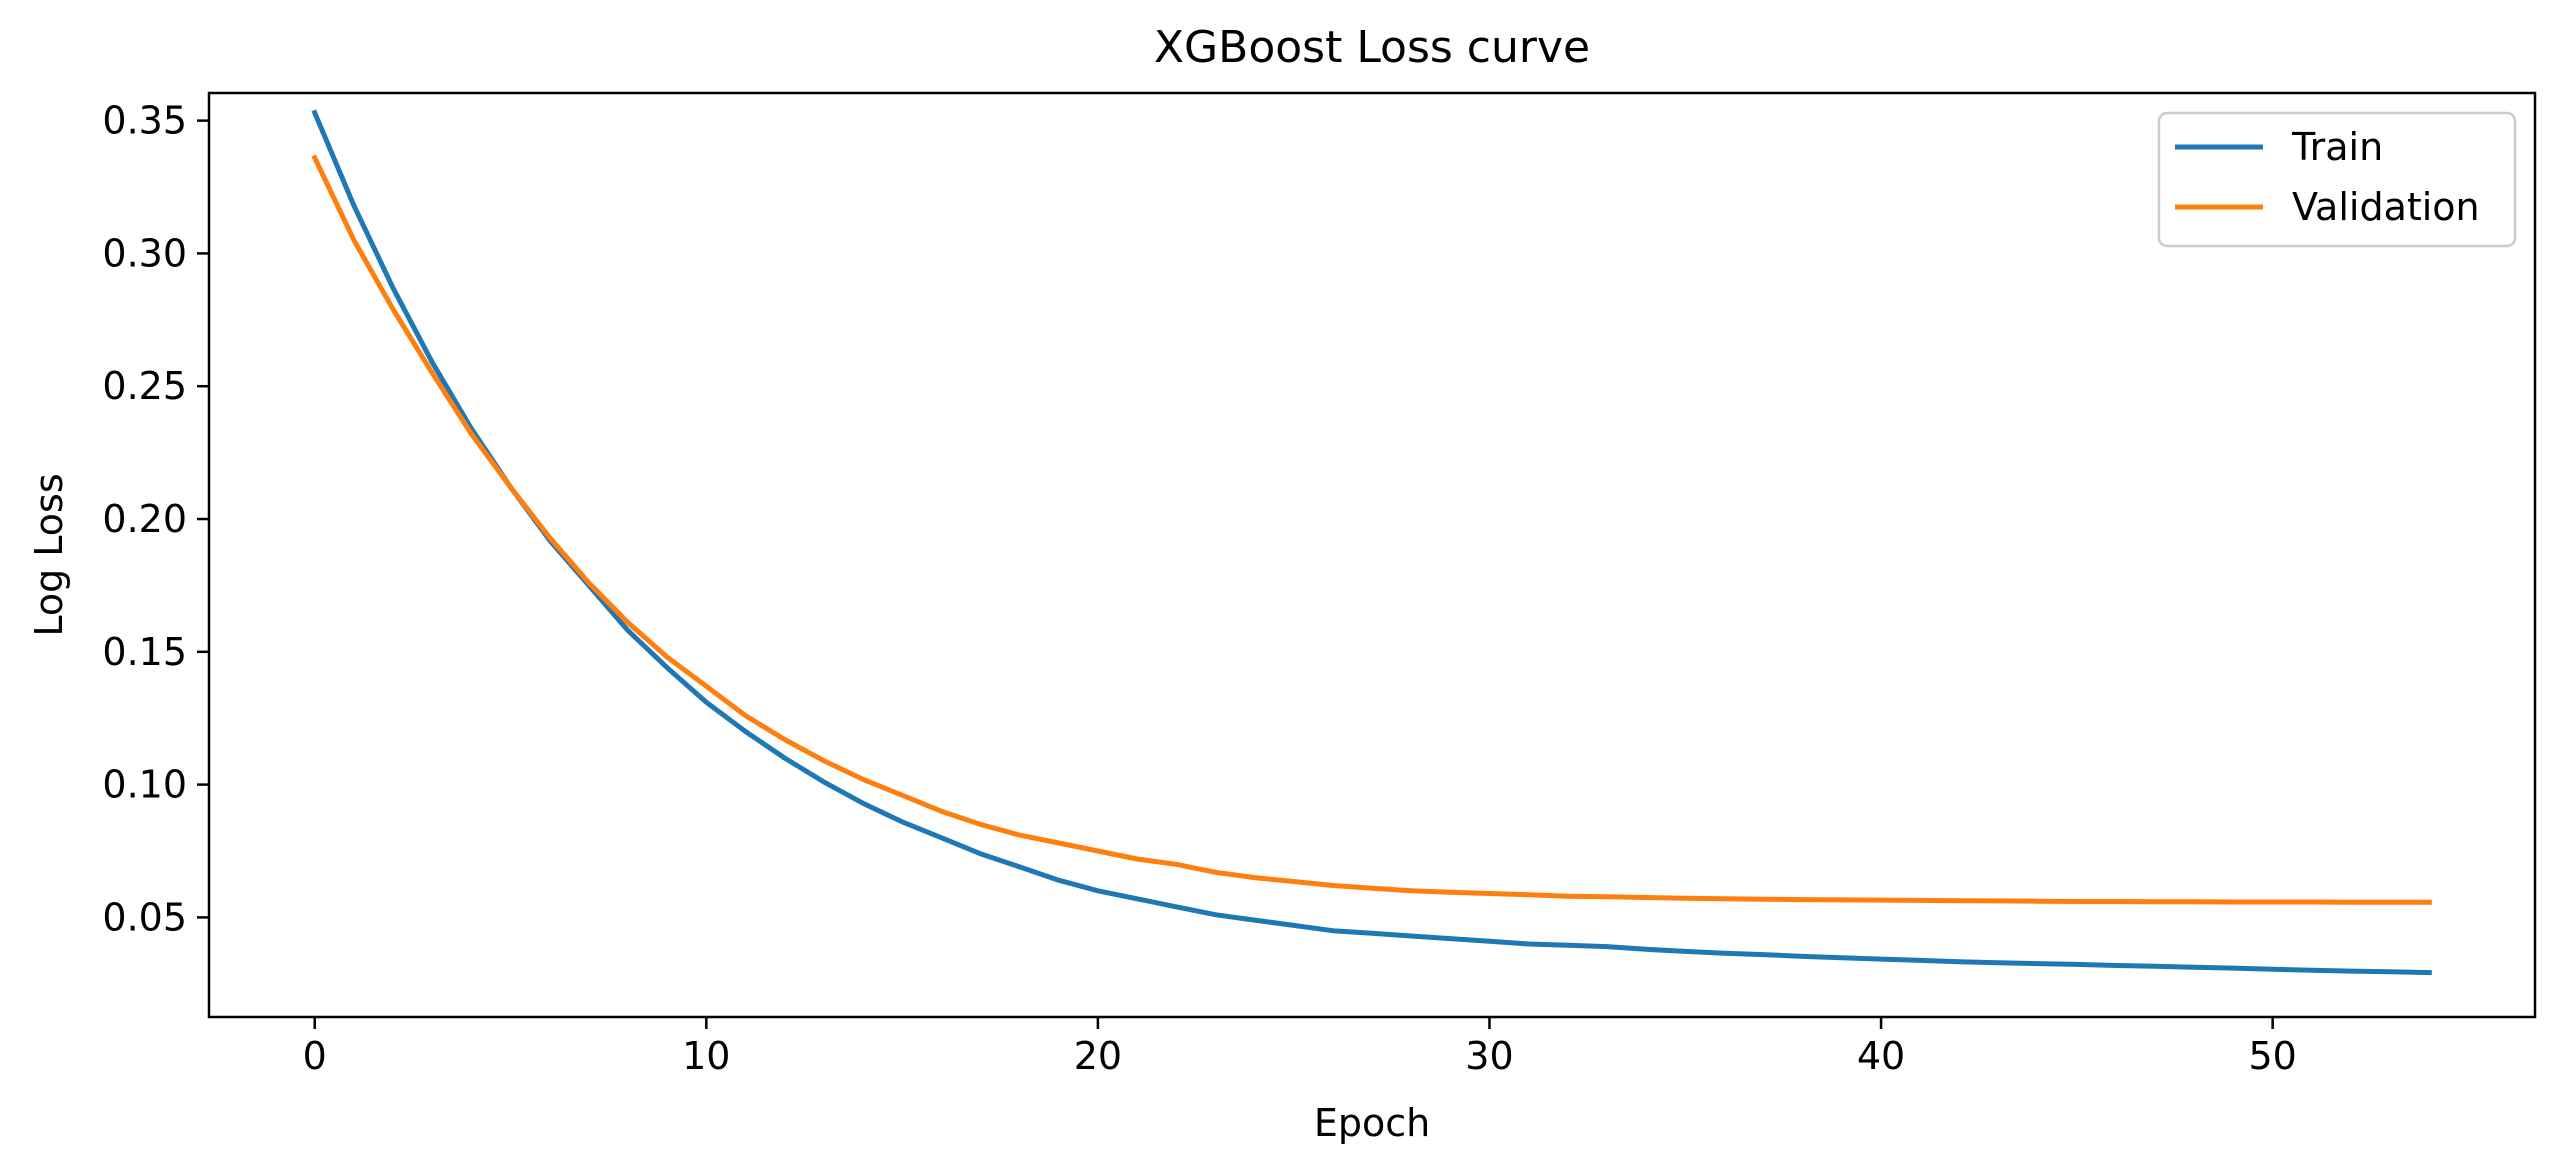 Image resolution: width=2563 pixels, height=1172 pixels. What do you see at coordinates (2272, 1056) in the screenshot?
I see `x-tick-label: 50` at bounding box center [2272, 1056].